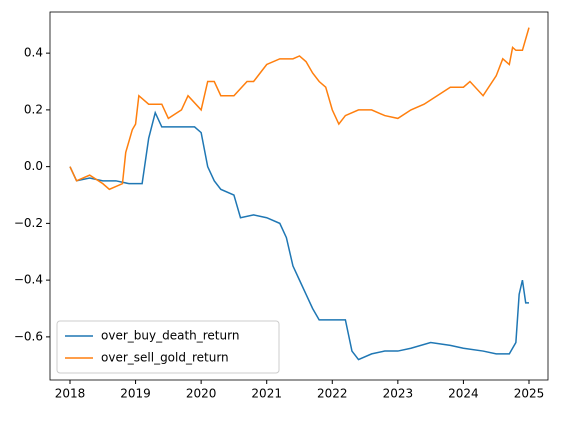 The height and width of the screenshot is (424, 582). What do you see at coordinates (170, 336) in the screenshot?
I see `legend-label: over_buy_death_return` at bounding box center [170, 336].